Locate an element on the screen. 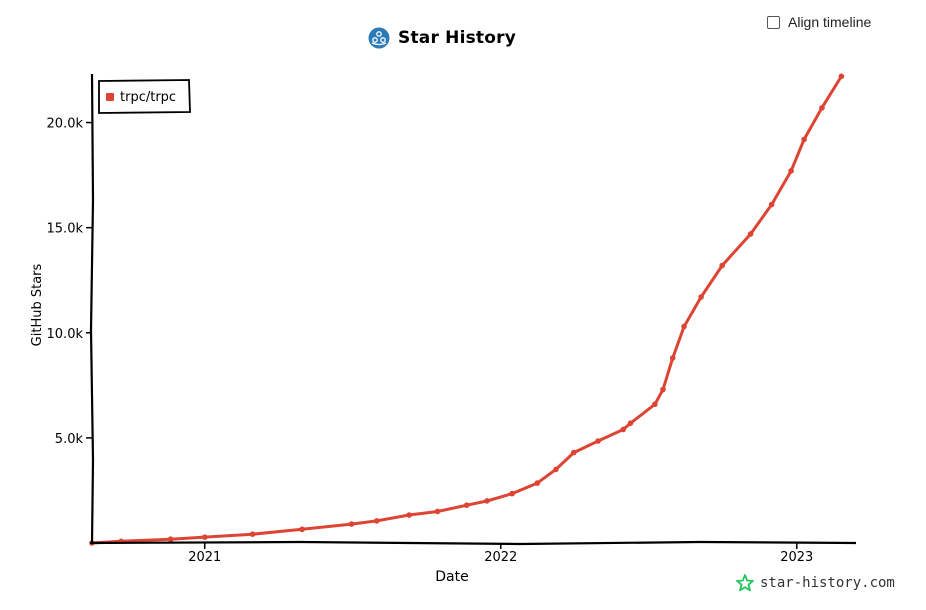  watermark-link: star-history.com is located at coordinates (815, 583).